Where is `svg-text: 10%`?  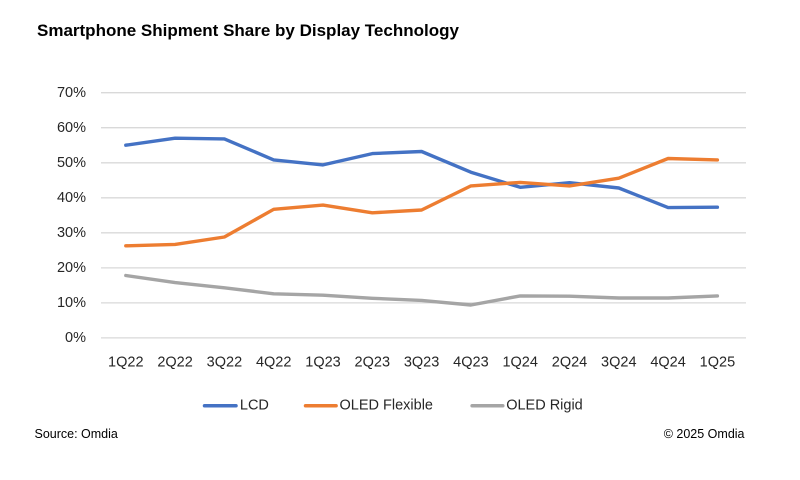
svg-text: 10% is located at coordinates (71, 303).